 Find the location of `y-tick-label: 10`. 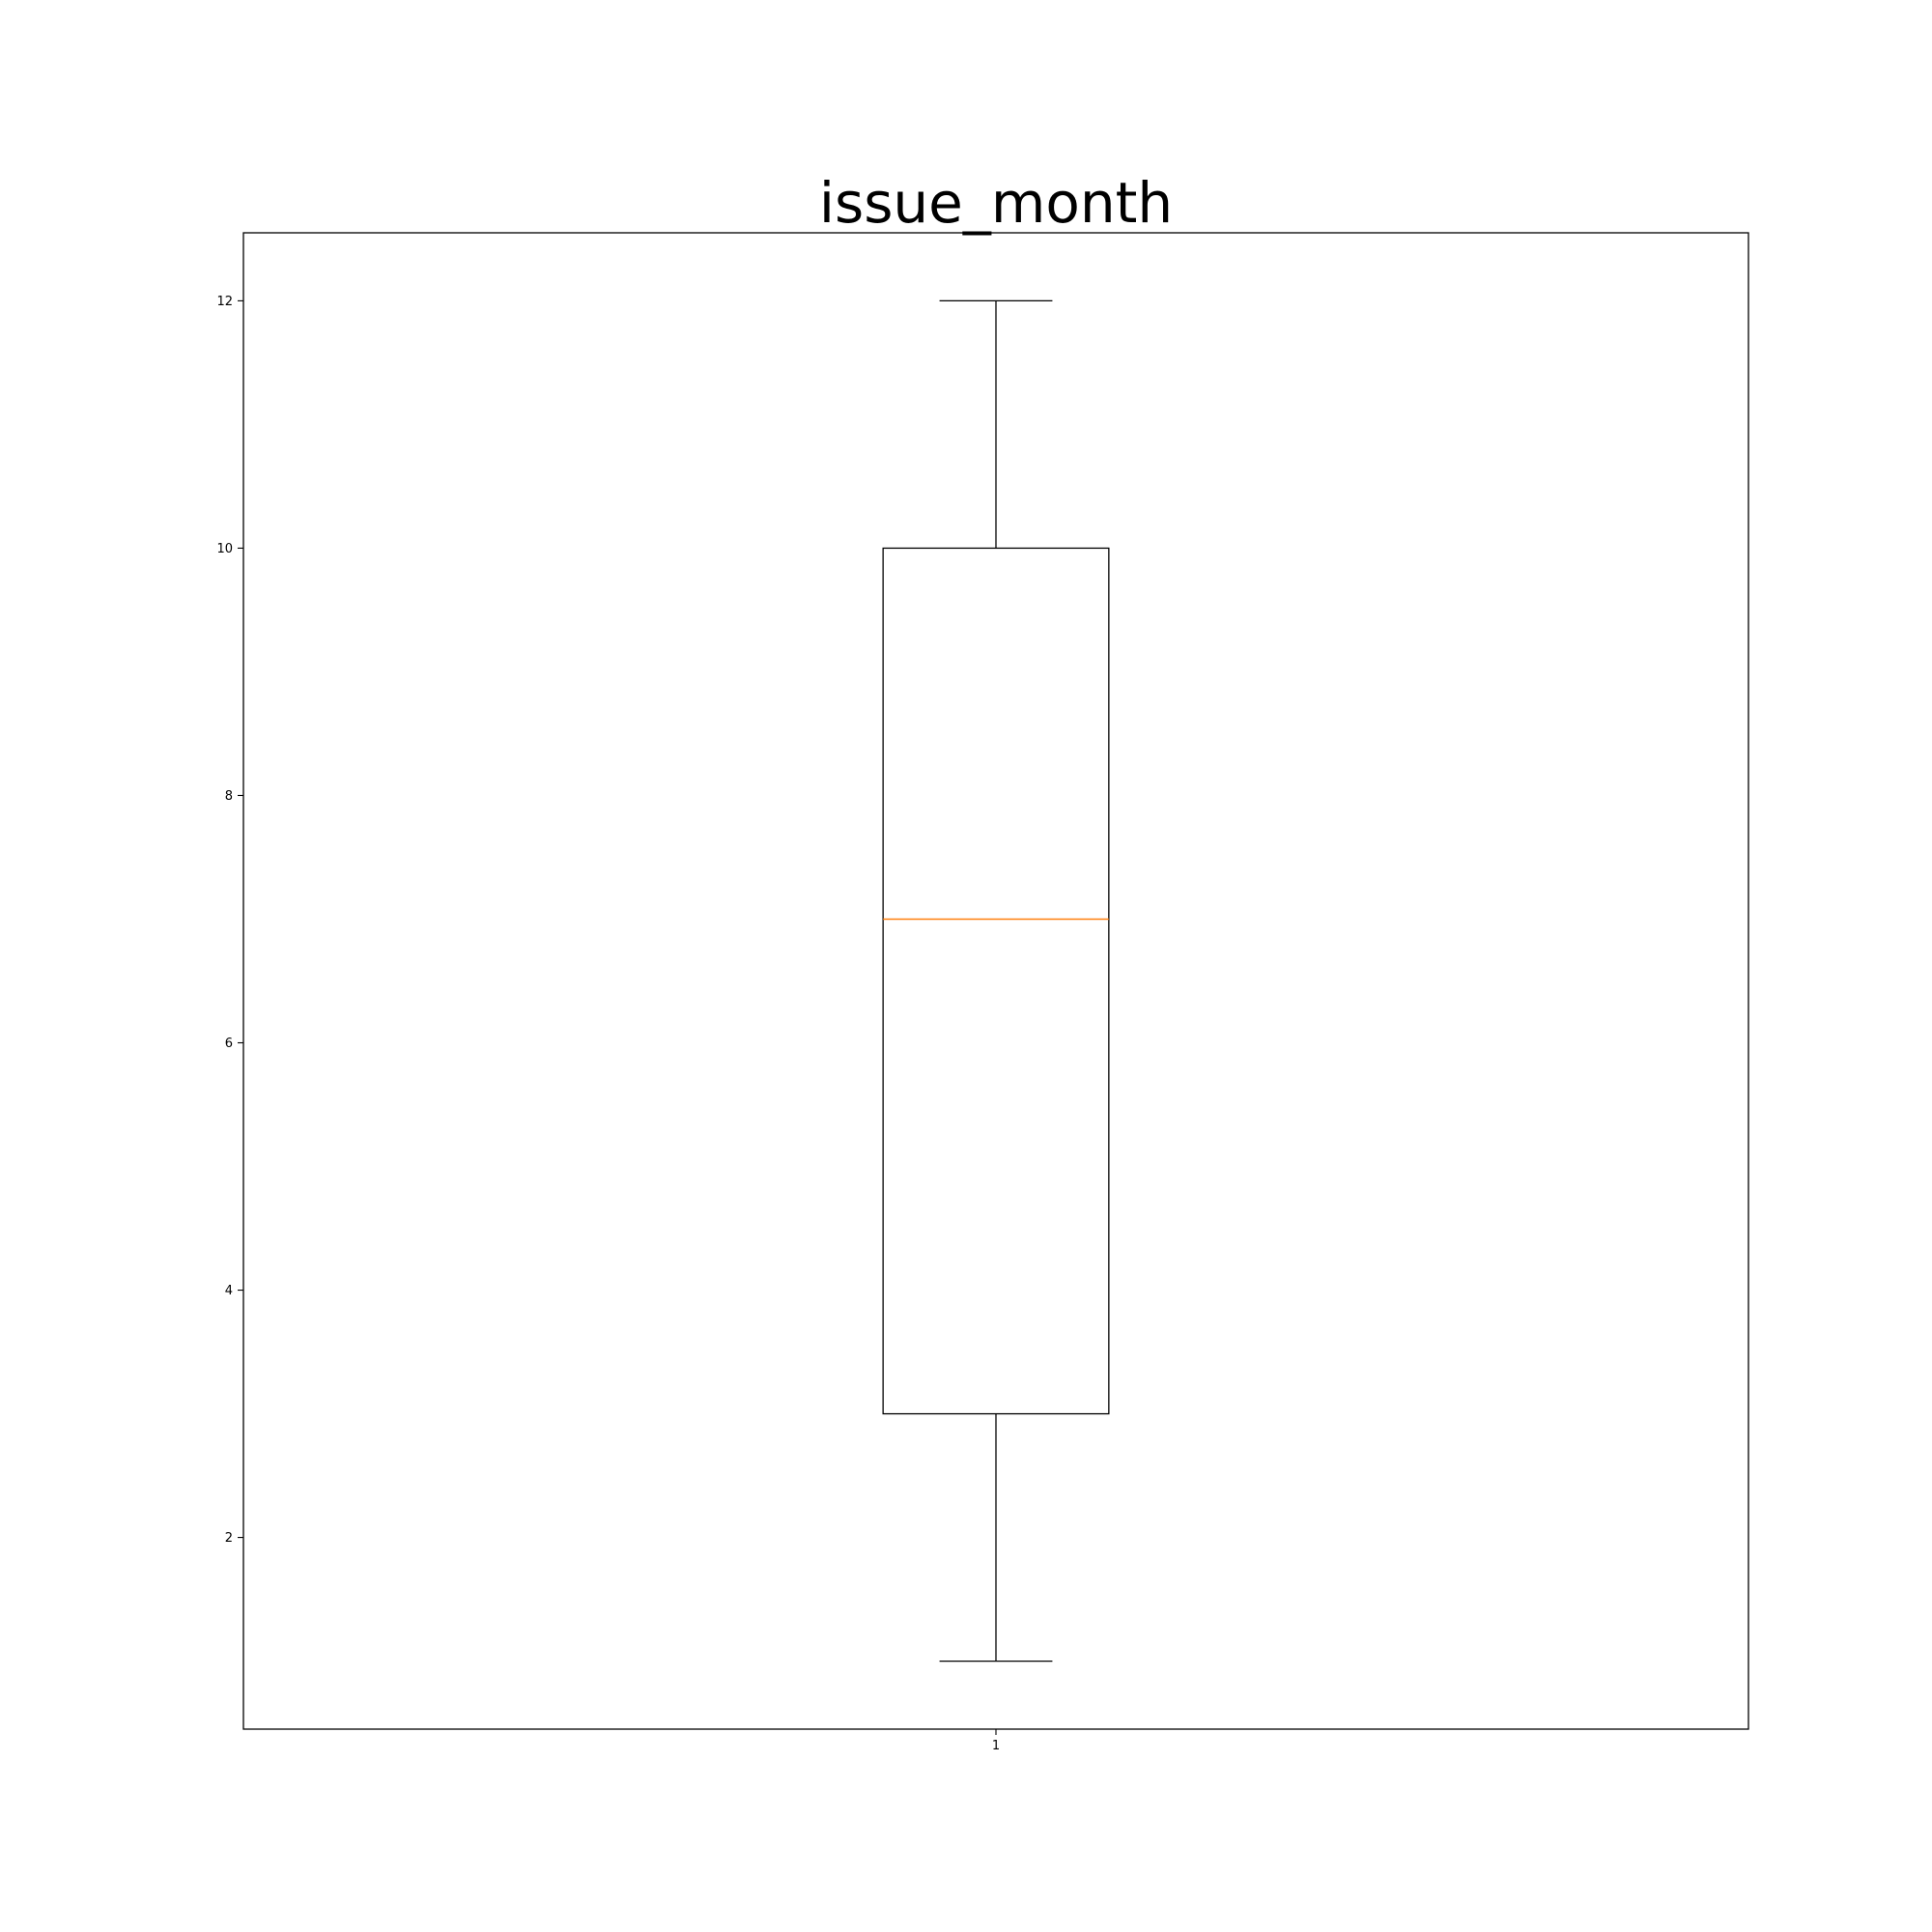

y-tick-label: 10 is located at coordinates (224, 549).